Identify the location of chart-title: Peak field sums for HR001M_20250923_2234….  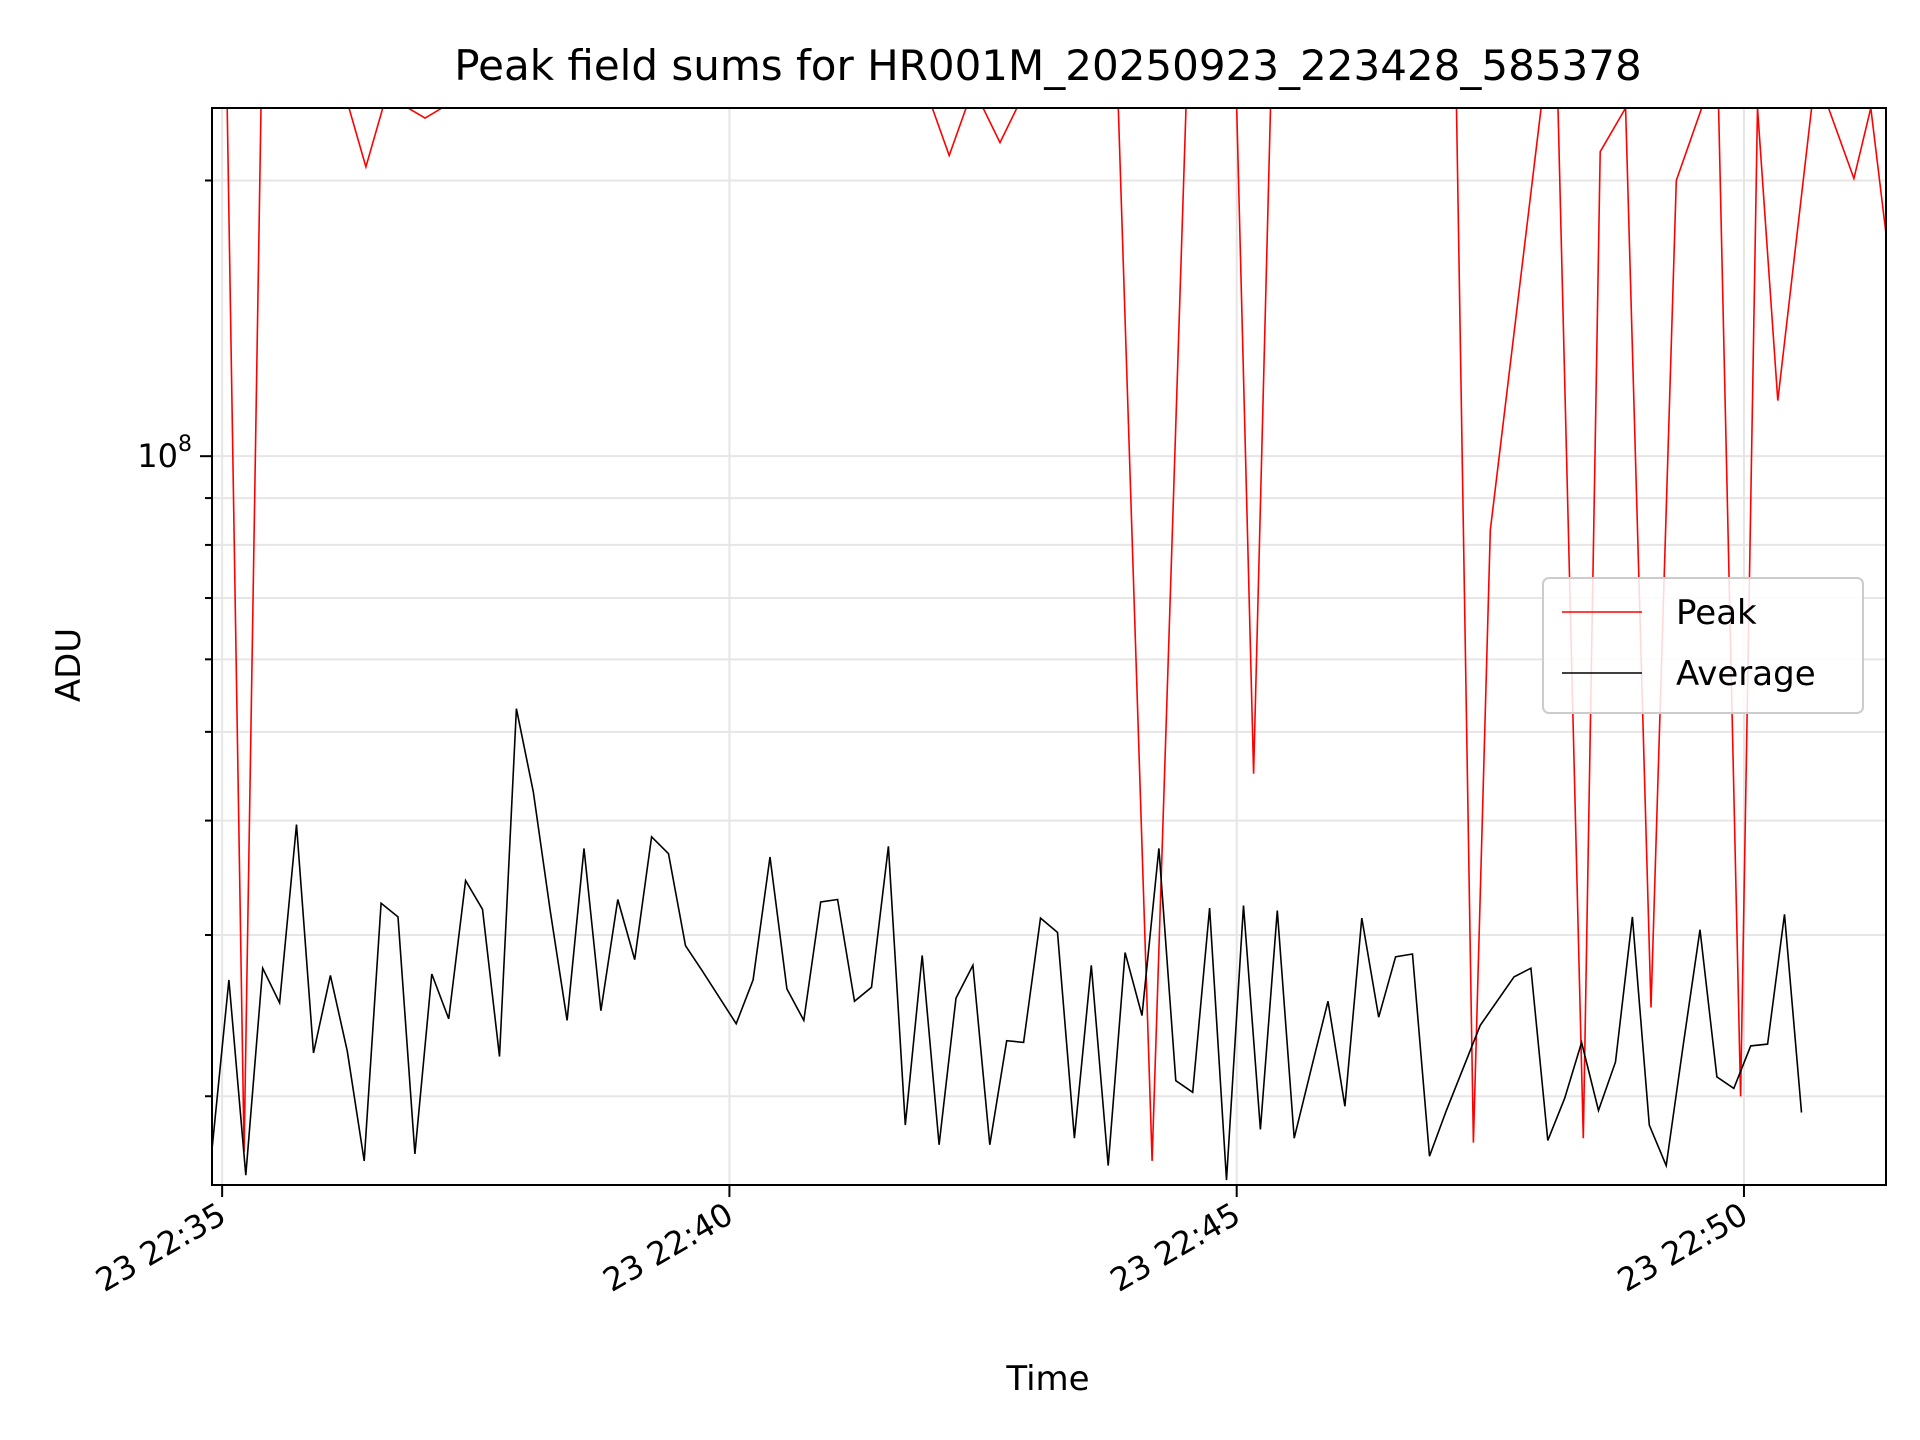
(1047, 65).